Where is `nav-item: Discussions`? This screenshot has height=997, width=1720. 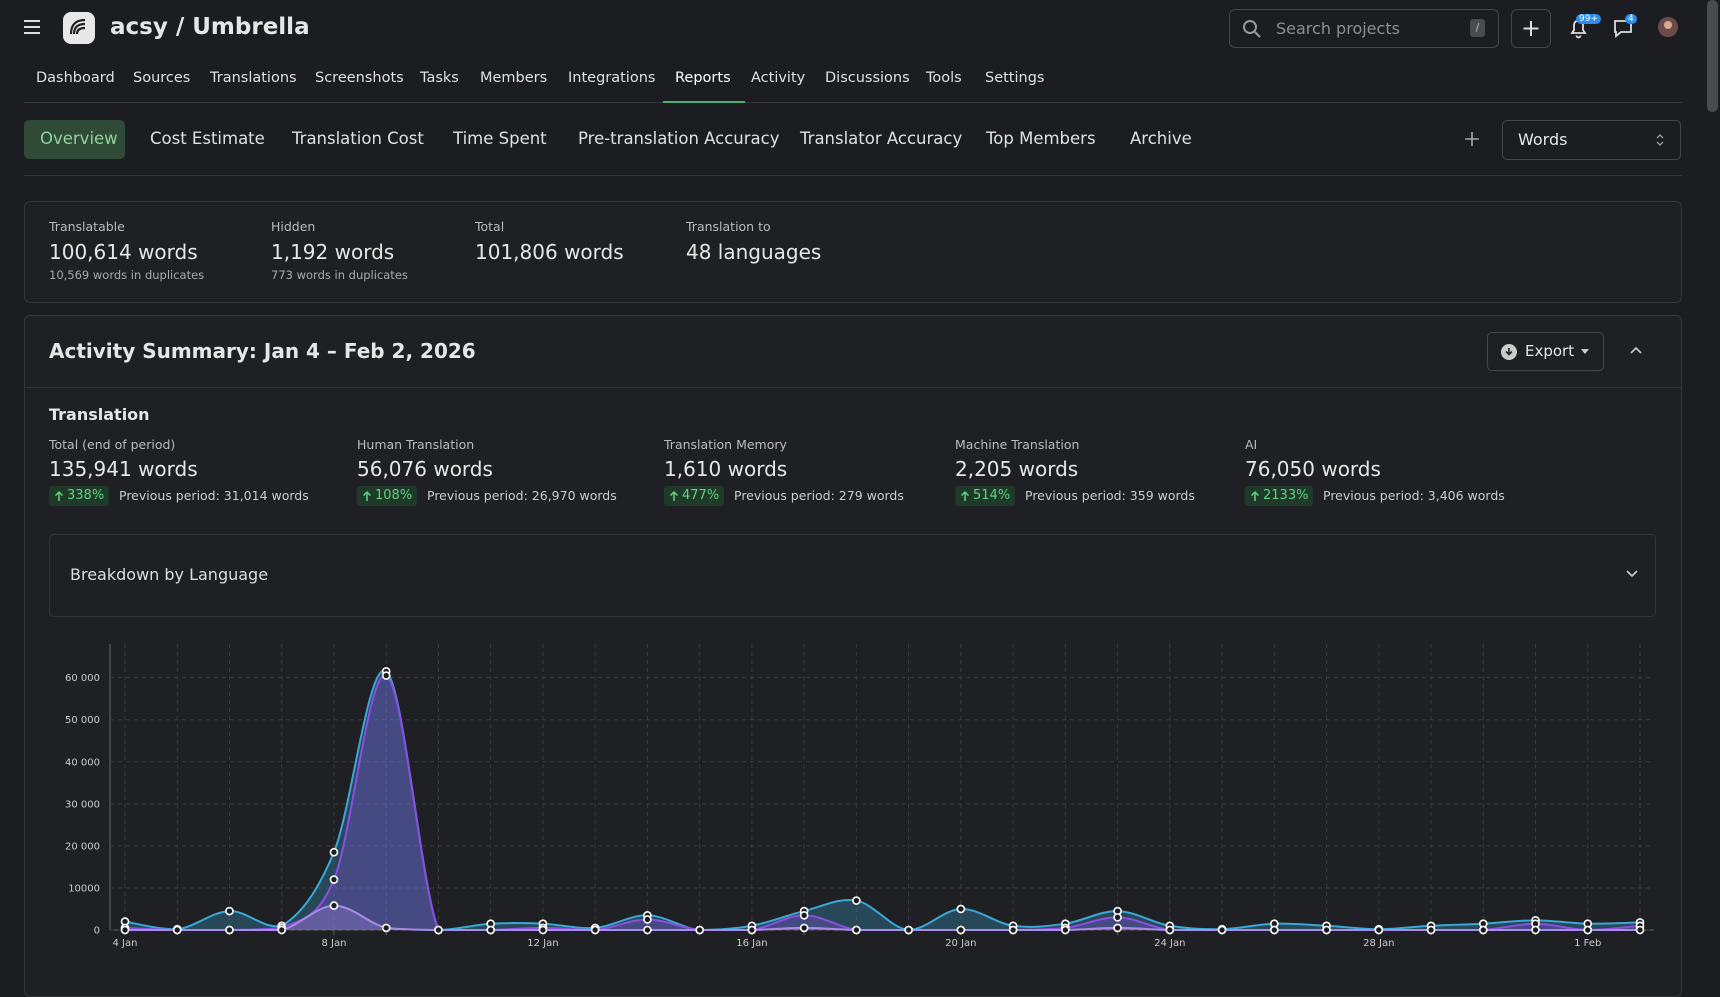 nav-item: Discussions is located at coordinates (867, 78).